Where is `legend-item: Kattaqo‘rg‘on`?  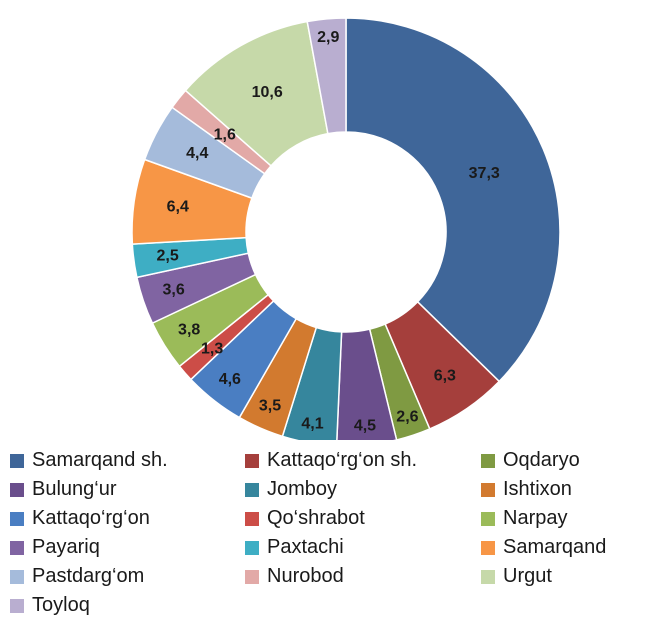 legend-item: Kattaqo‘rg‘on is located at coordinates (127, 518).